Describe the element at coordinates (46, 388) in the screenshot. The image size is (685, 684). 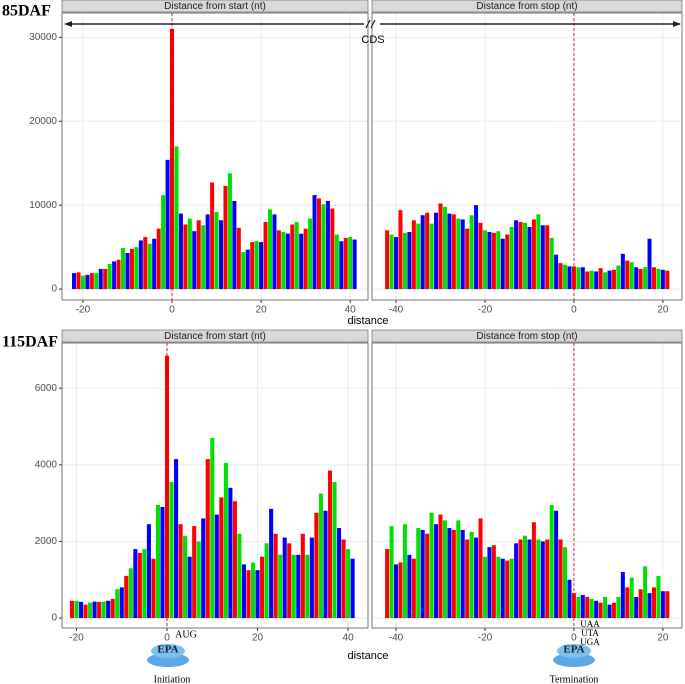
I see `y-tick-label: 6000` at that location.